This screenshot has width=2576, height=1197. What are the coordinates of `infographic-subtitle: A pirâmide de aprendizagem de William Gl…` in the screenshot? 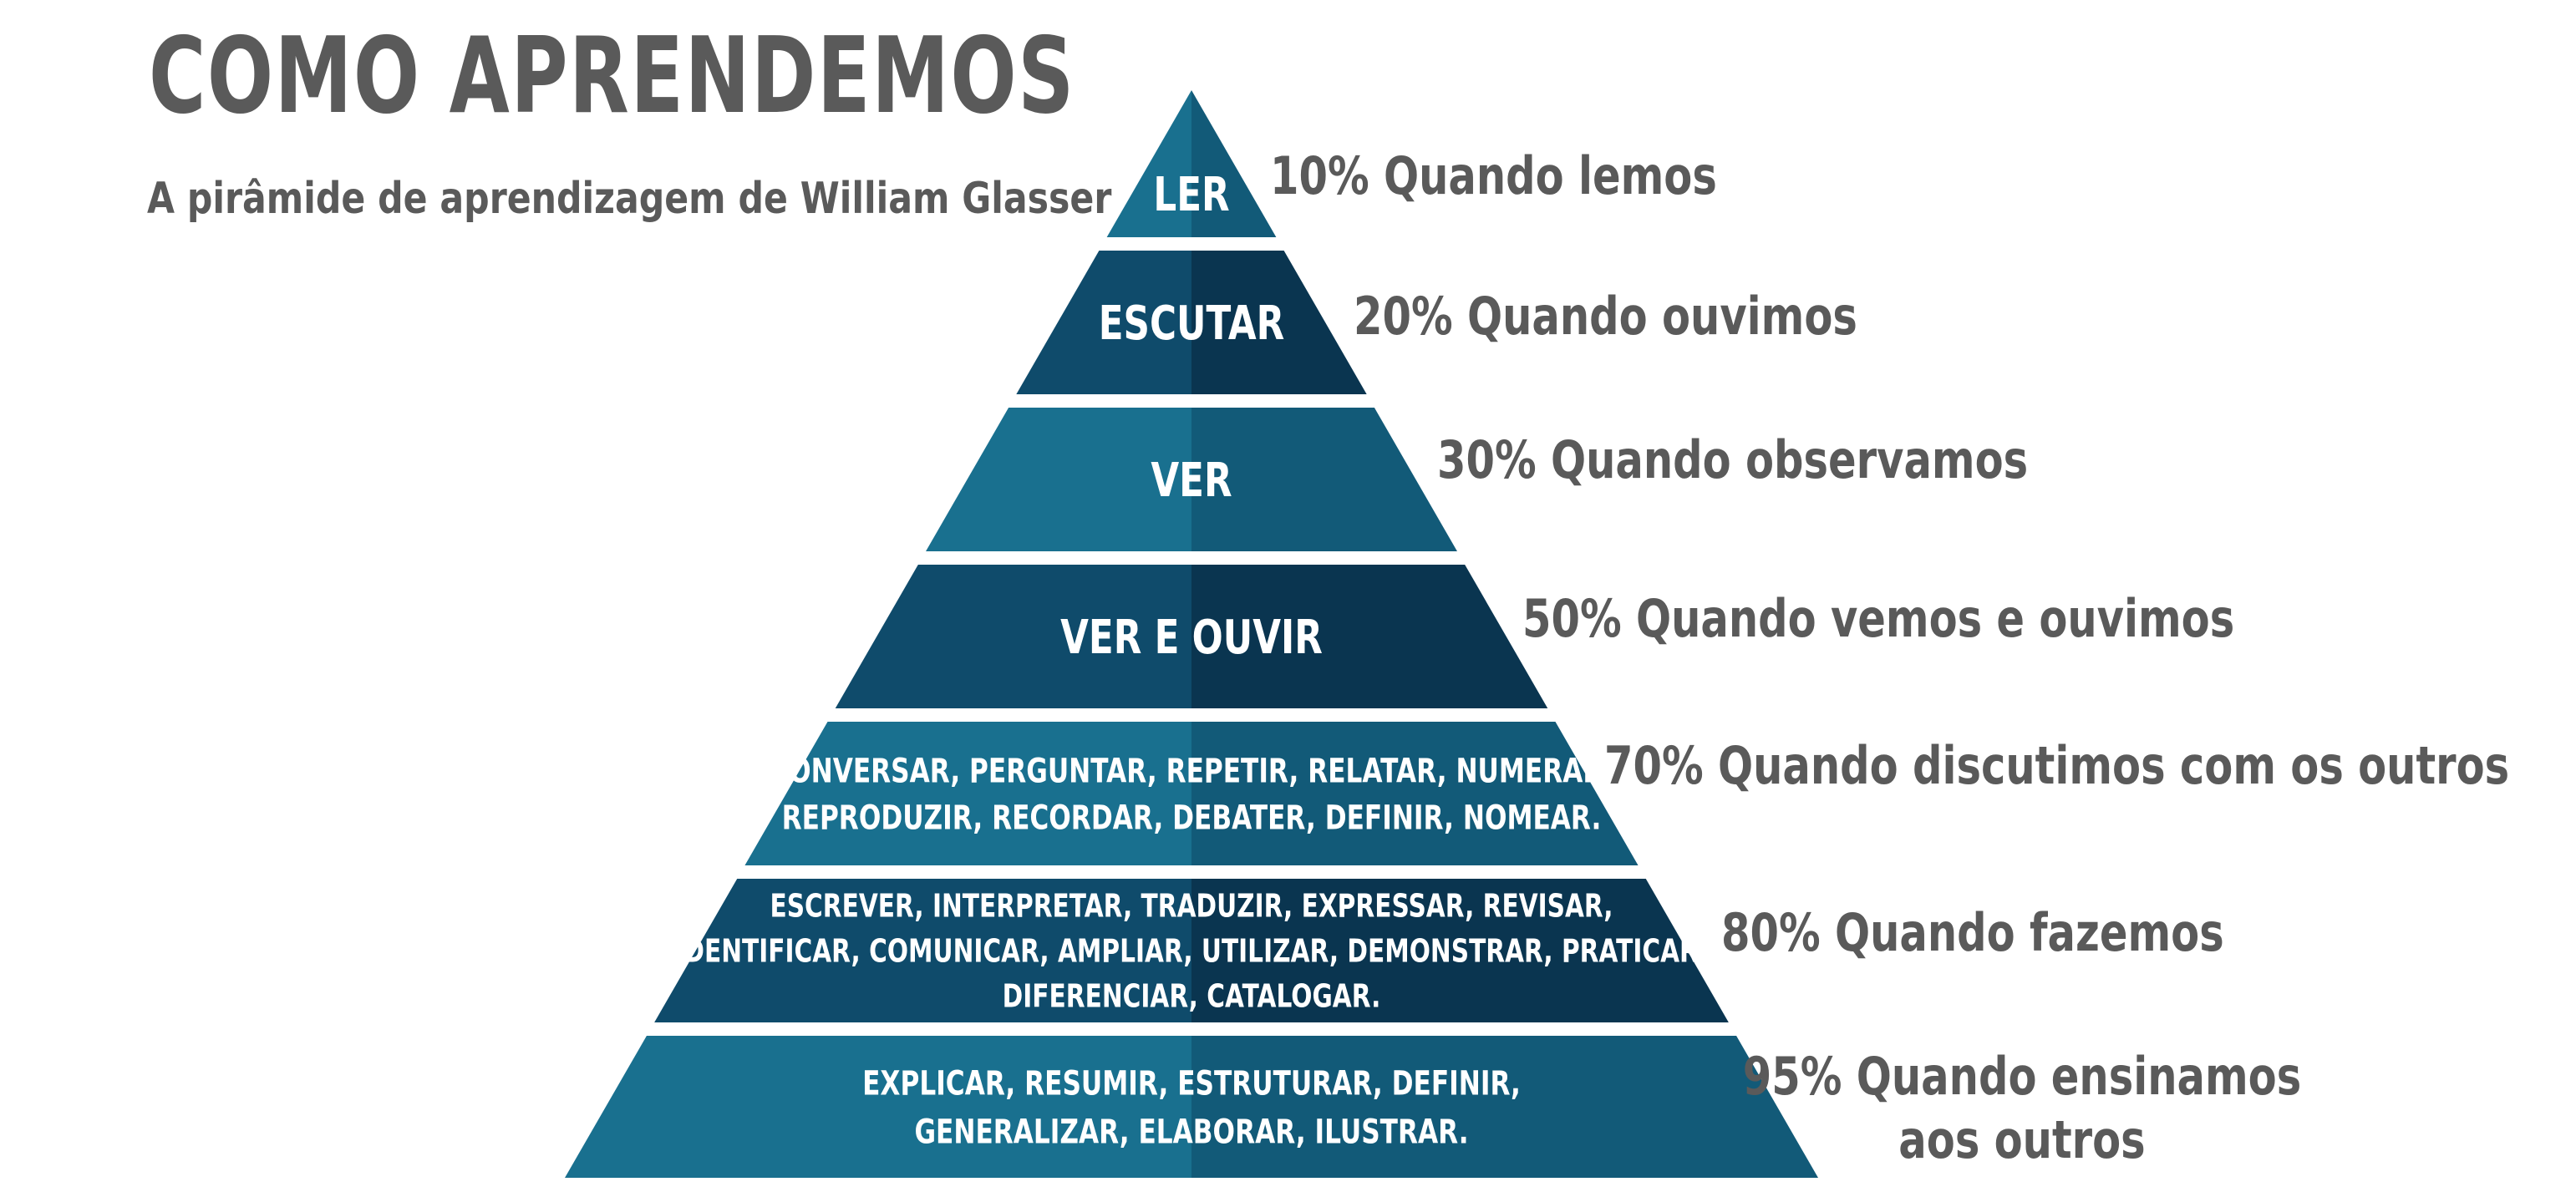 It's located at (629, 199).